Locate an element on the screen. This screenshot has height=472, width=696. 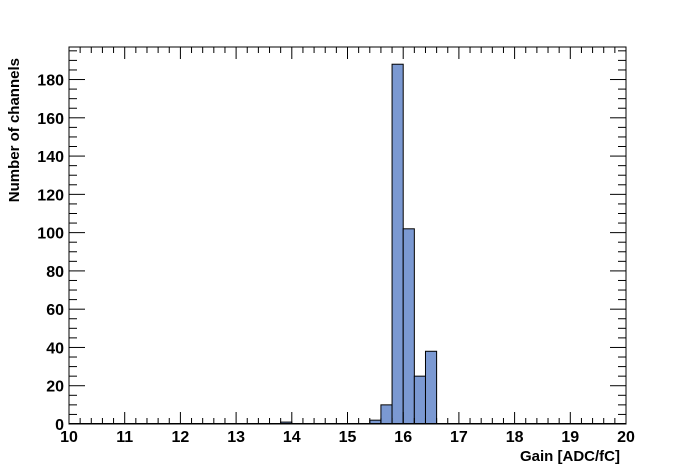
y-tick-label: 100 is located at coordinates (50, 234).